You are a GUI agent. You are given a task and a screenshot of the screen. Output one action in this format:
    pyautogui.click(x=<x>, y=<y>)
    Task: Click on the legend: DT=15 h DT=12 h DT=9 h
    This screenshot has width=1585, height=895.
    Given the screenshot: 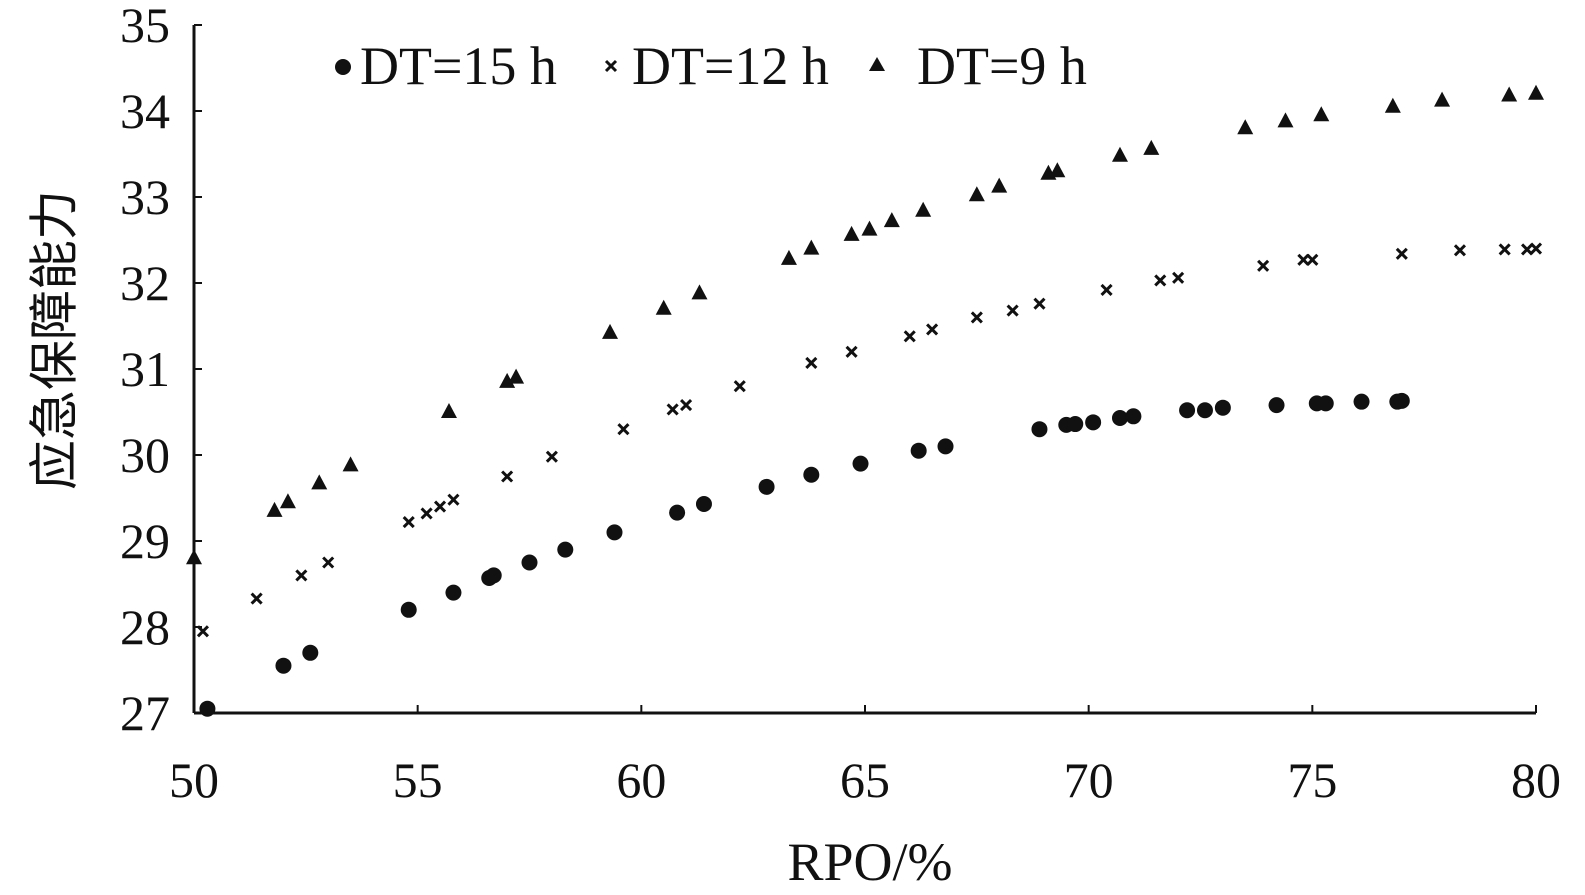 What is the action you would take?
    pyautogui.click(x=711, y=66)
    